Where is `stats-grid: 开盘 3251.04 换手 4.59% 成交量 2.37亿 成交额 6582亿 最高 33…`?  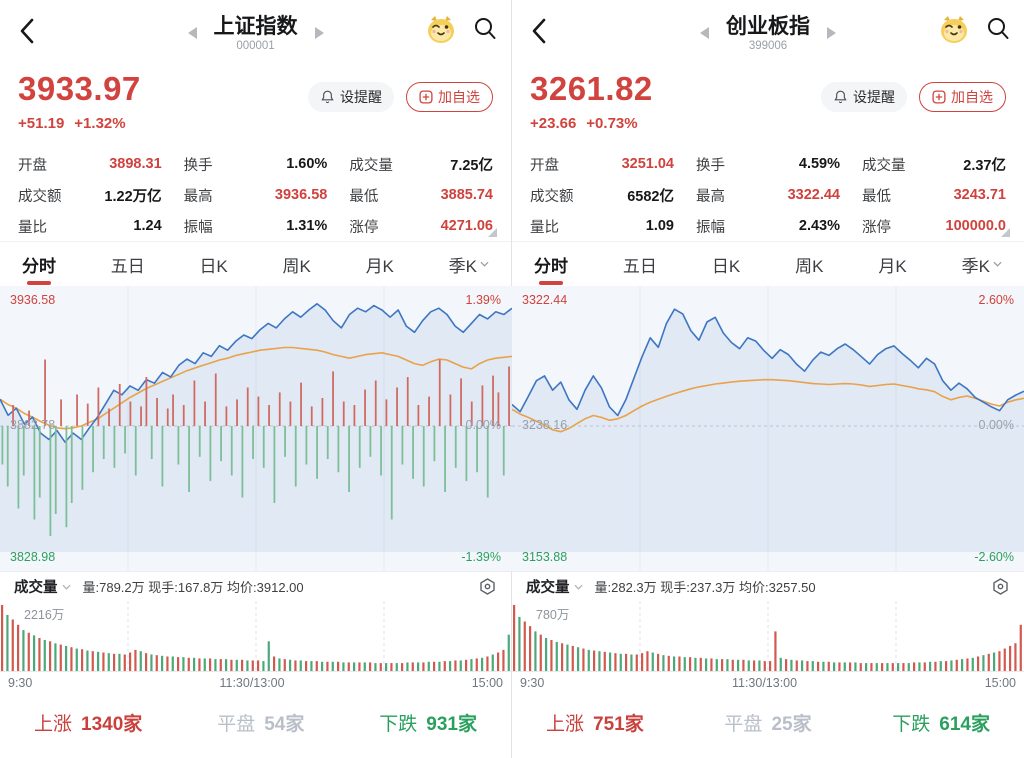 stats-grid: 开盘 3251.04 换手 4.59% 成交量 2.37亿 成交额 6582亿 最高 33… is located at coordinates (768, 193).